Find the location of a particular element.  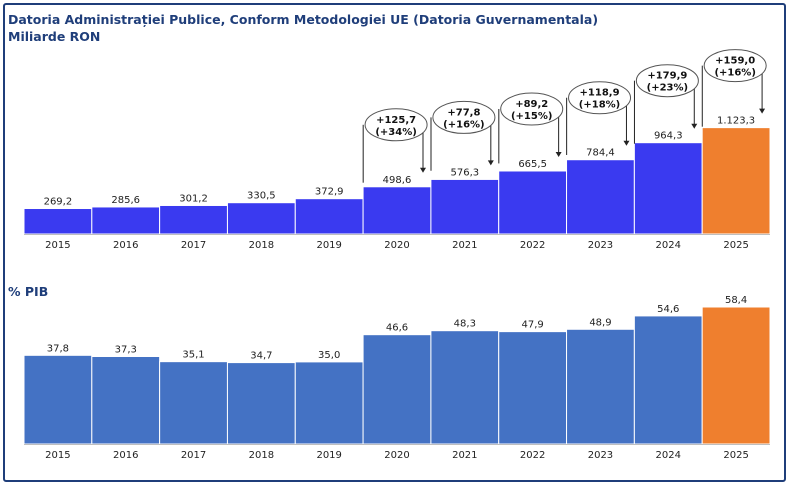

data-label-pib-2021: 48,3 is located at coordinates (465, 324).